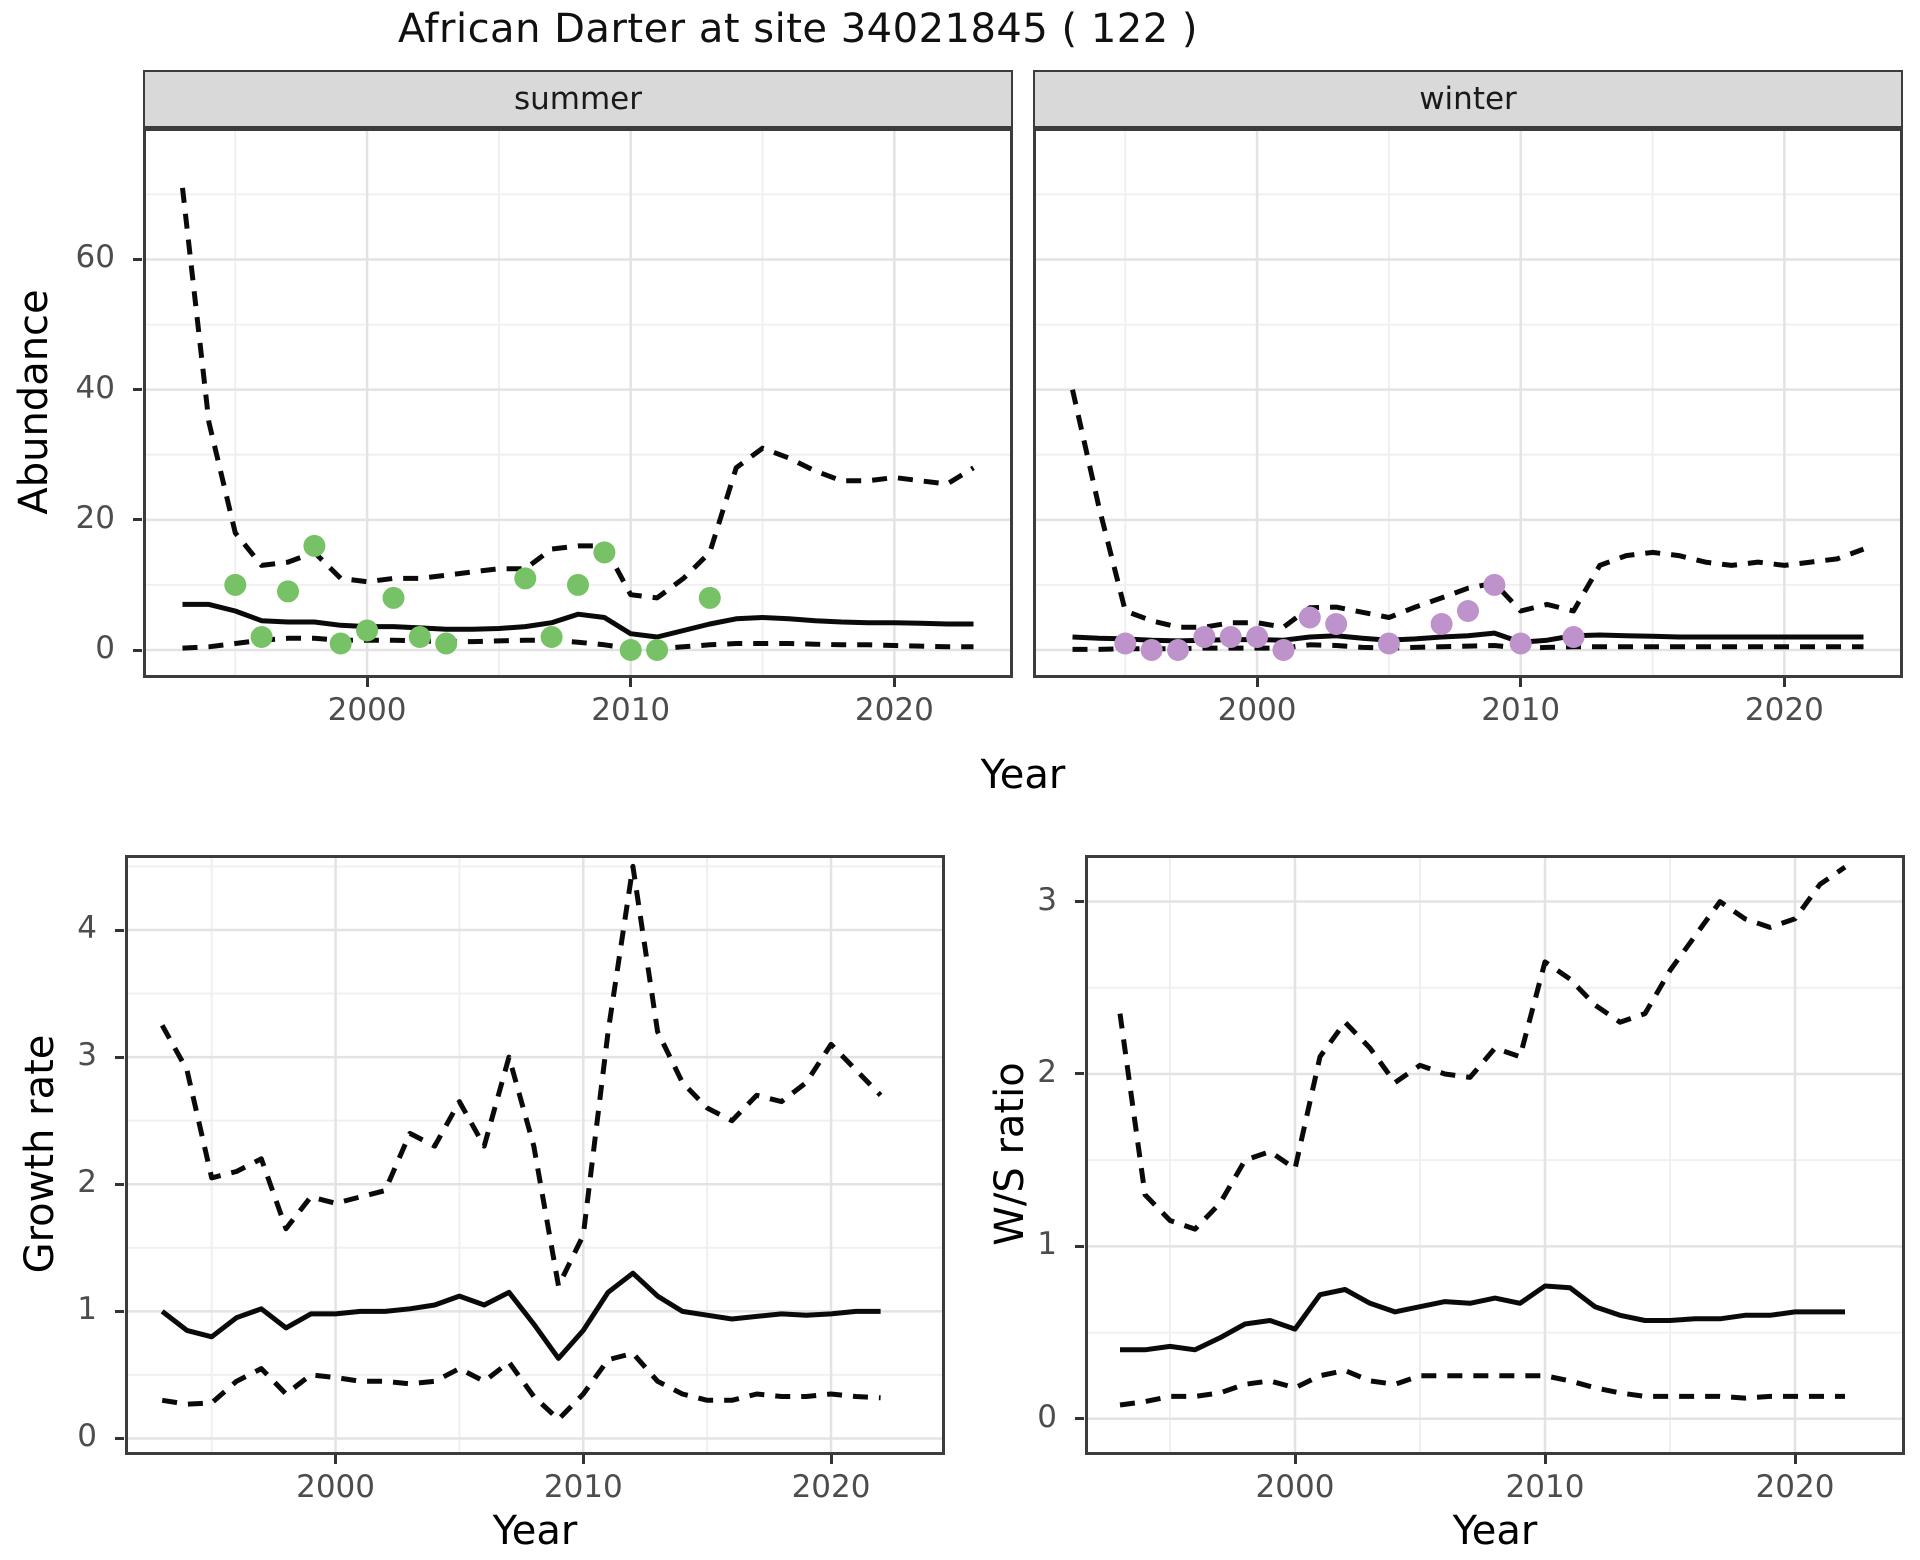  I want to click on growth-y-tick-label: 4, so click(87, 928).